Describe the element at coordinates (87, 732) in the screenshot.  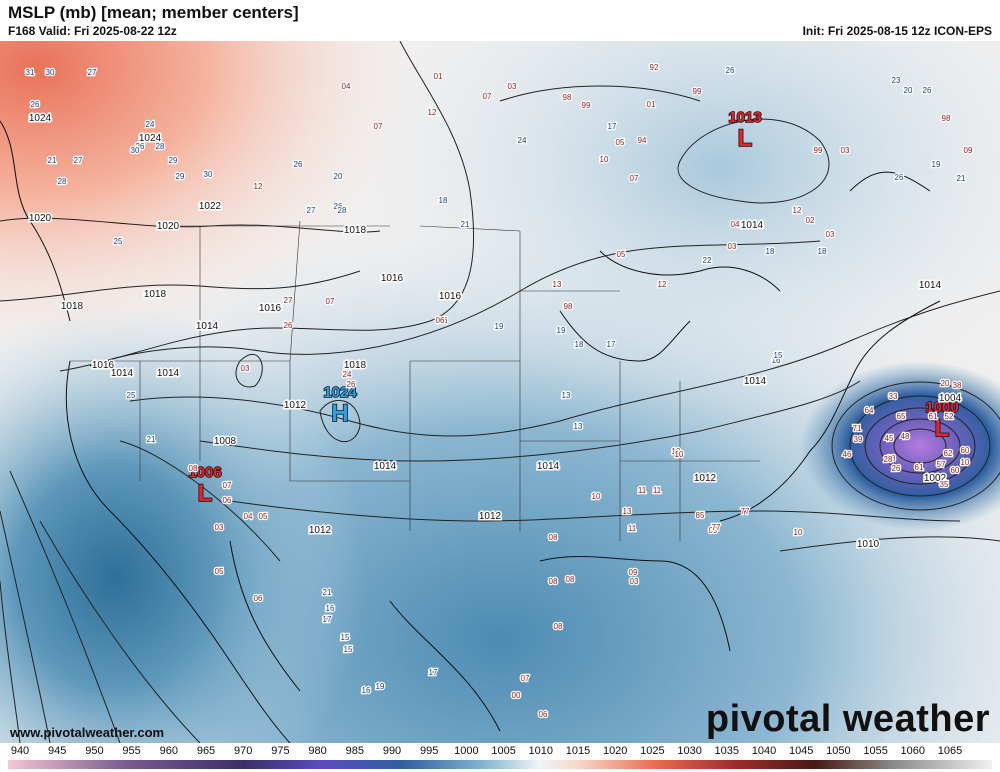
I see `site-url: www.pivotalweather.com` at that location.